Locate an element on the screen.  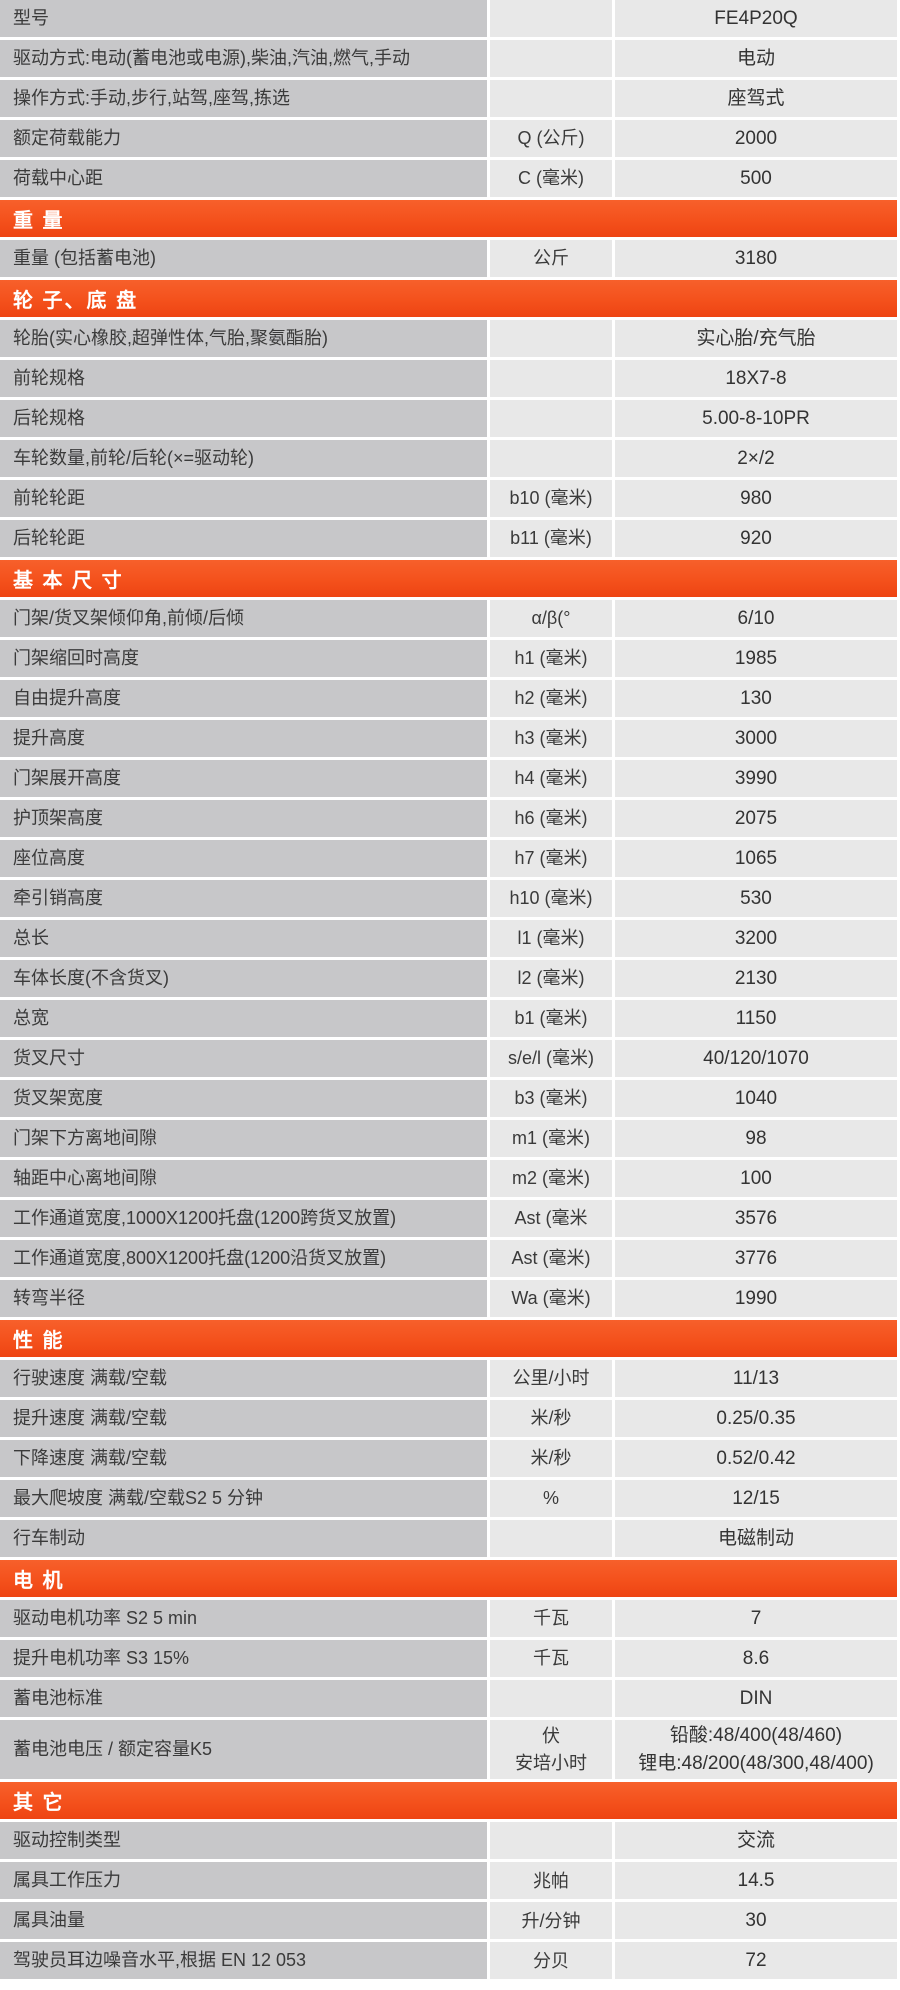
row-unit-cell: s/e/l (毫米) is located at coordinates (551, 1058).